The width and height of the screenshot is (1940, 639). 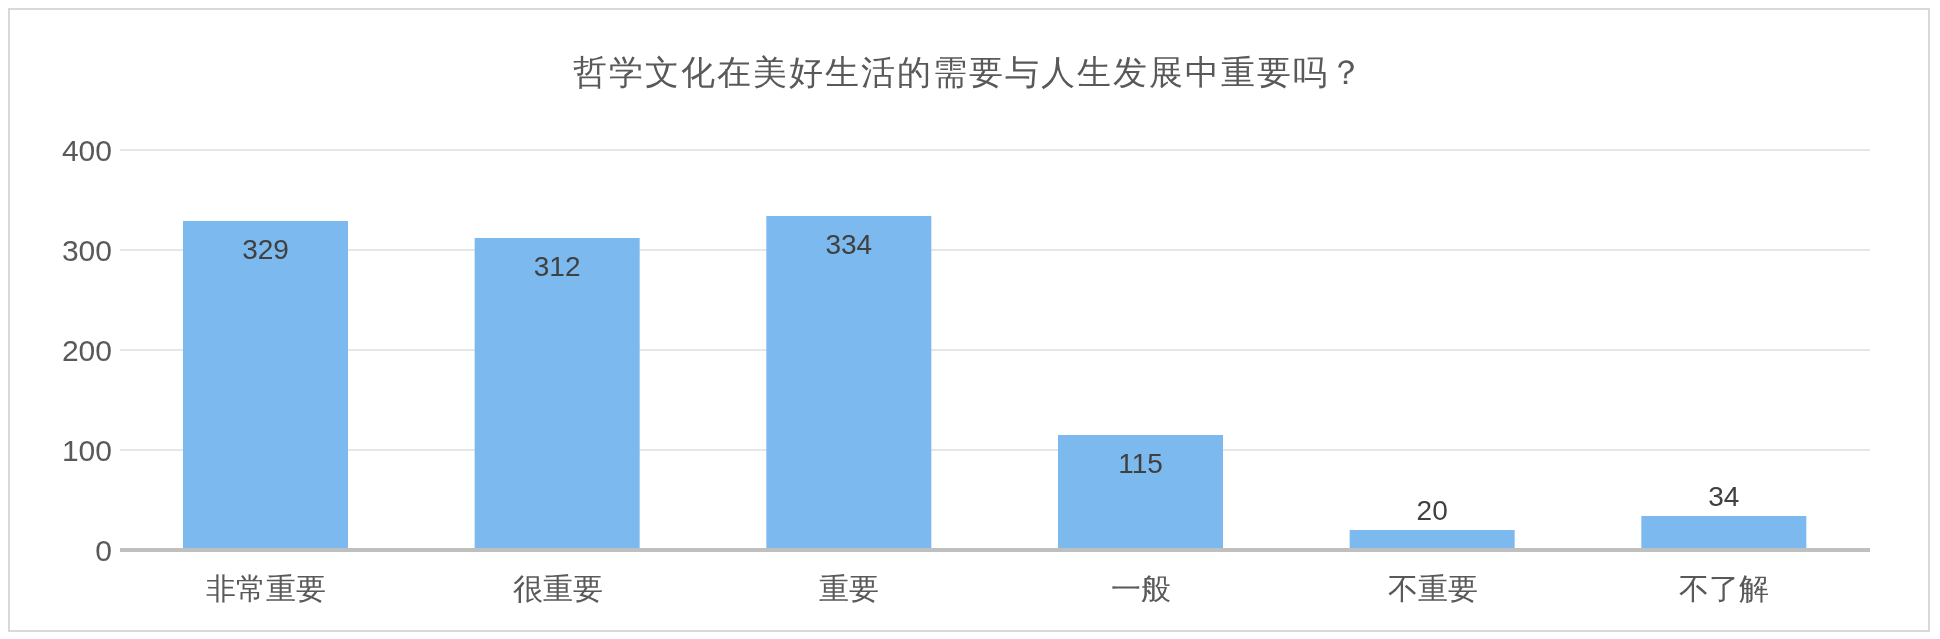 I want to click on x-tick-label: 很重要, so click(x=557, y=589).